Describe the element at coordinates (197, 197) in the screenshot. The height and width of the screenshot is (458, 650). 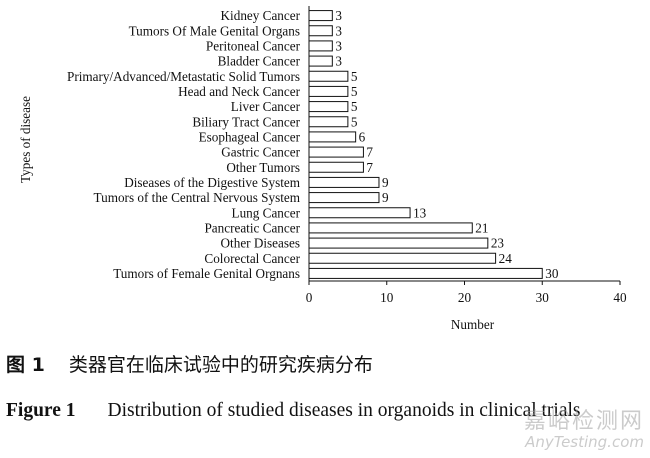
I see `category-label: Tumors of the Central Nervous System` at that location.